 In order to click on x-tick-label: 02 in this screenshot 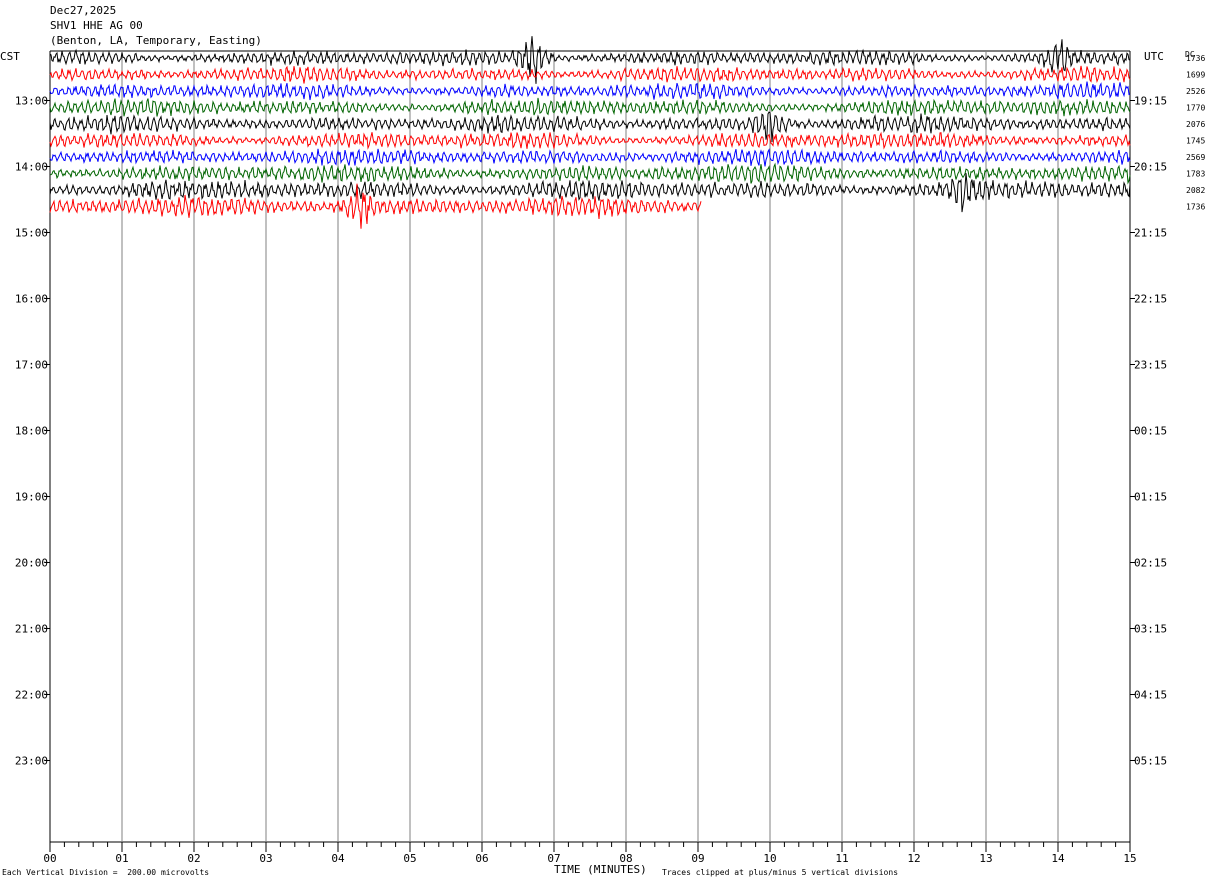, I will do `click(193, 858)`.